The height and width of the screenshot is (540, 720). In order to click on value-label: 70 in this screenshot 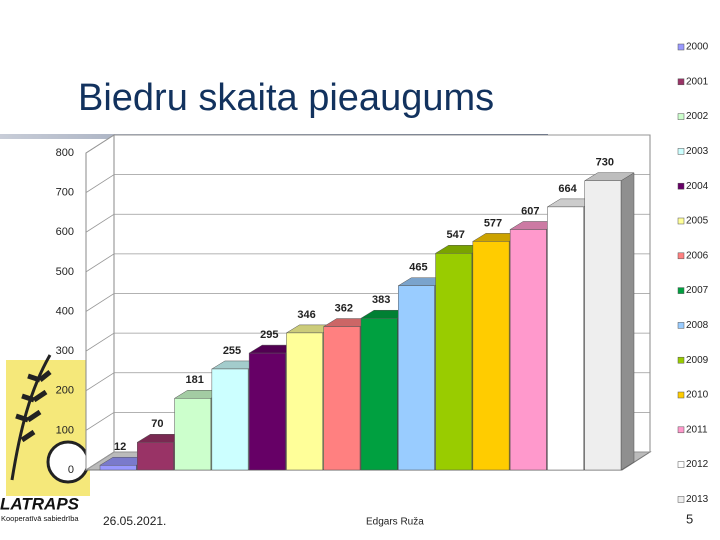, I will do `click(157, 424)`.